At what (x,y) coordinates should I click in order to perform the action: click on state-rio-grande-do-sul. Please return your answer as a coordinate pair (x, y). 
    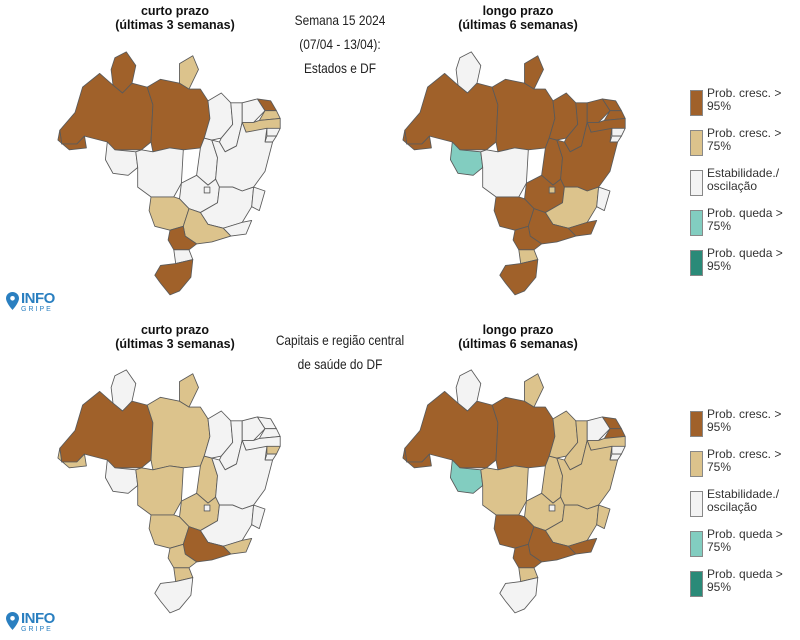
    Looking at the image, I should click on (519, 595).